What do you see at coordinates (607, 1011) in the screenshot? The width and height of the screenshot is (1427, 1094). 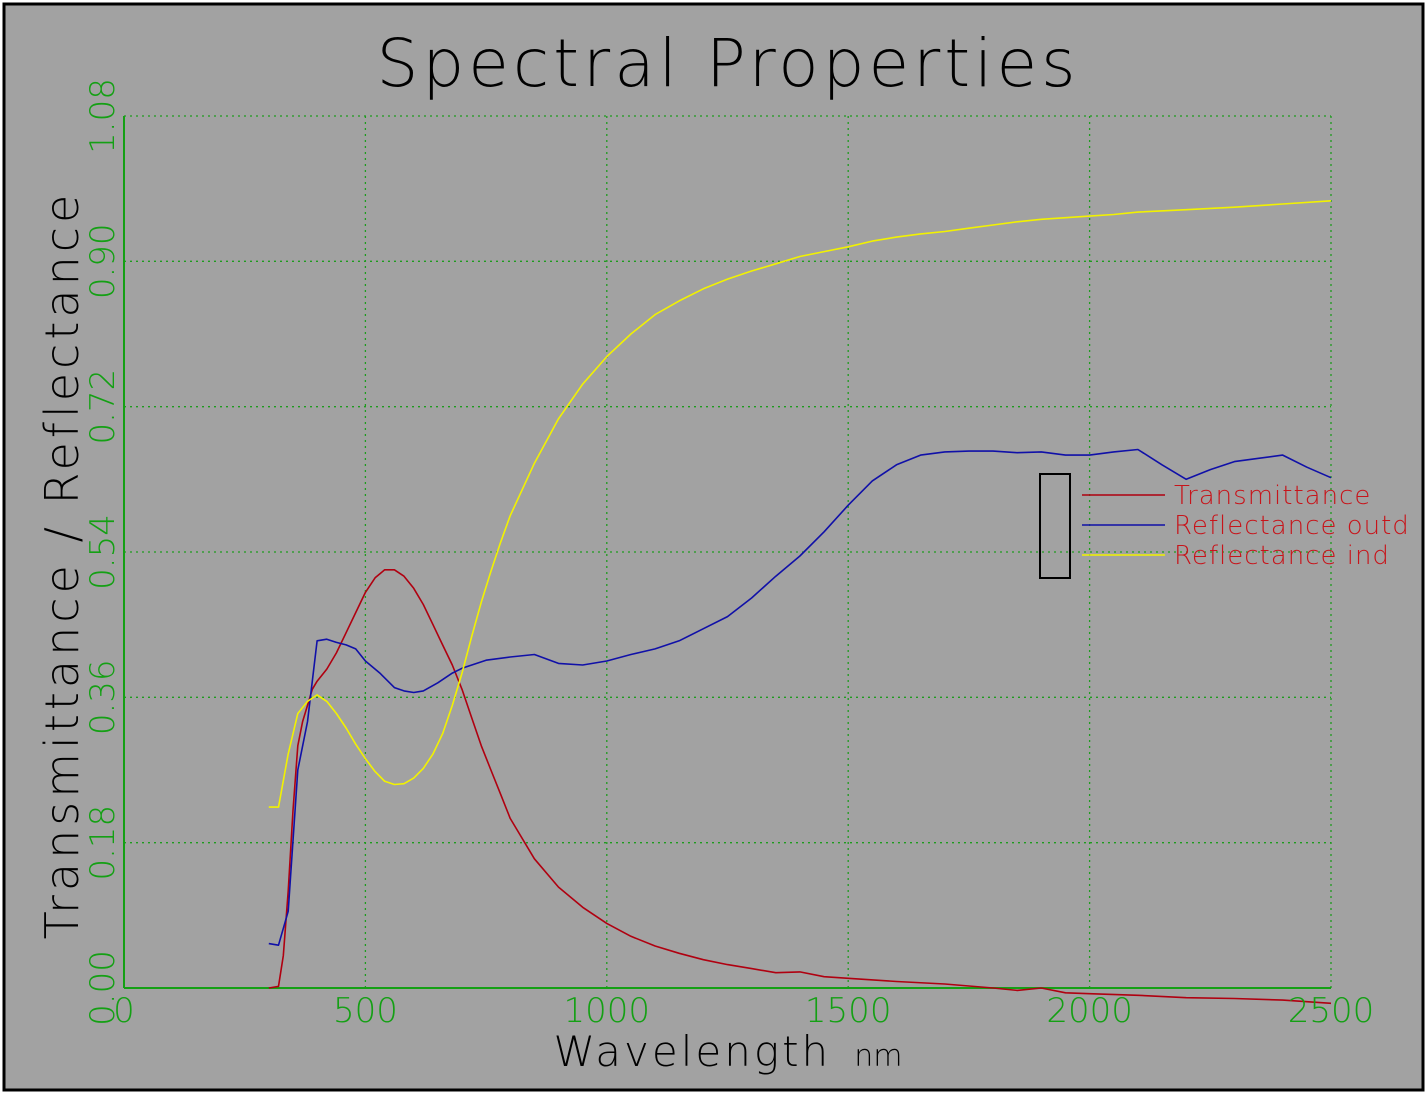 I see `x-tick-label-1000: 1000` at bounding box center [607, 1011].